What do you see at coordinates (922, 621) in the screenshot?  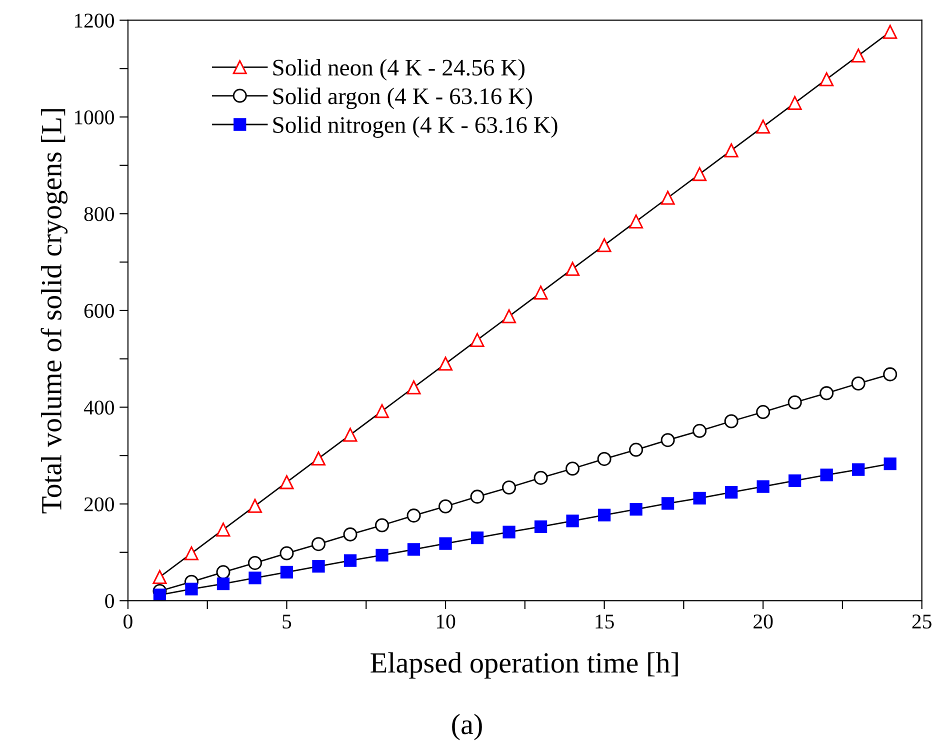 I see `x-tick-label: 25` at bounding box center [922, 621].